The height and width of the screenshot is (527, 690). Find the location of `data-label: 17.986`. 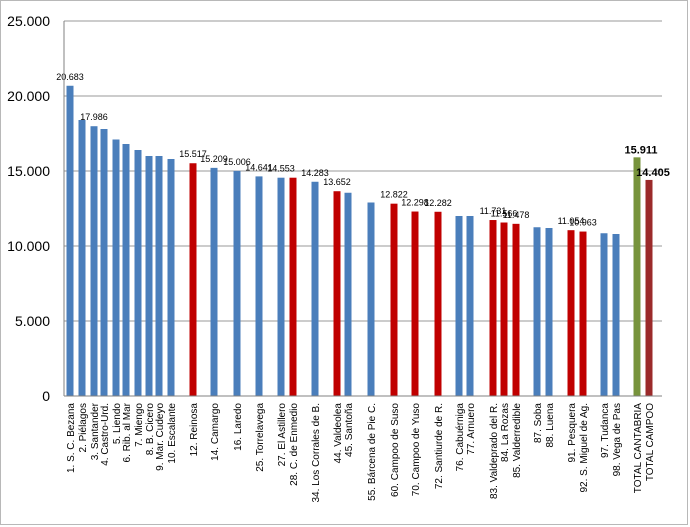

data-label: 17.986 is located at coordinates (94, 117).